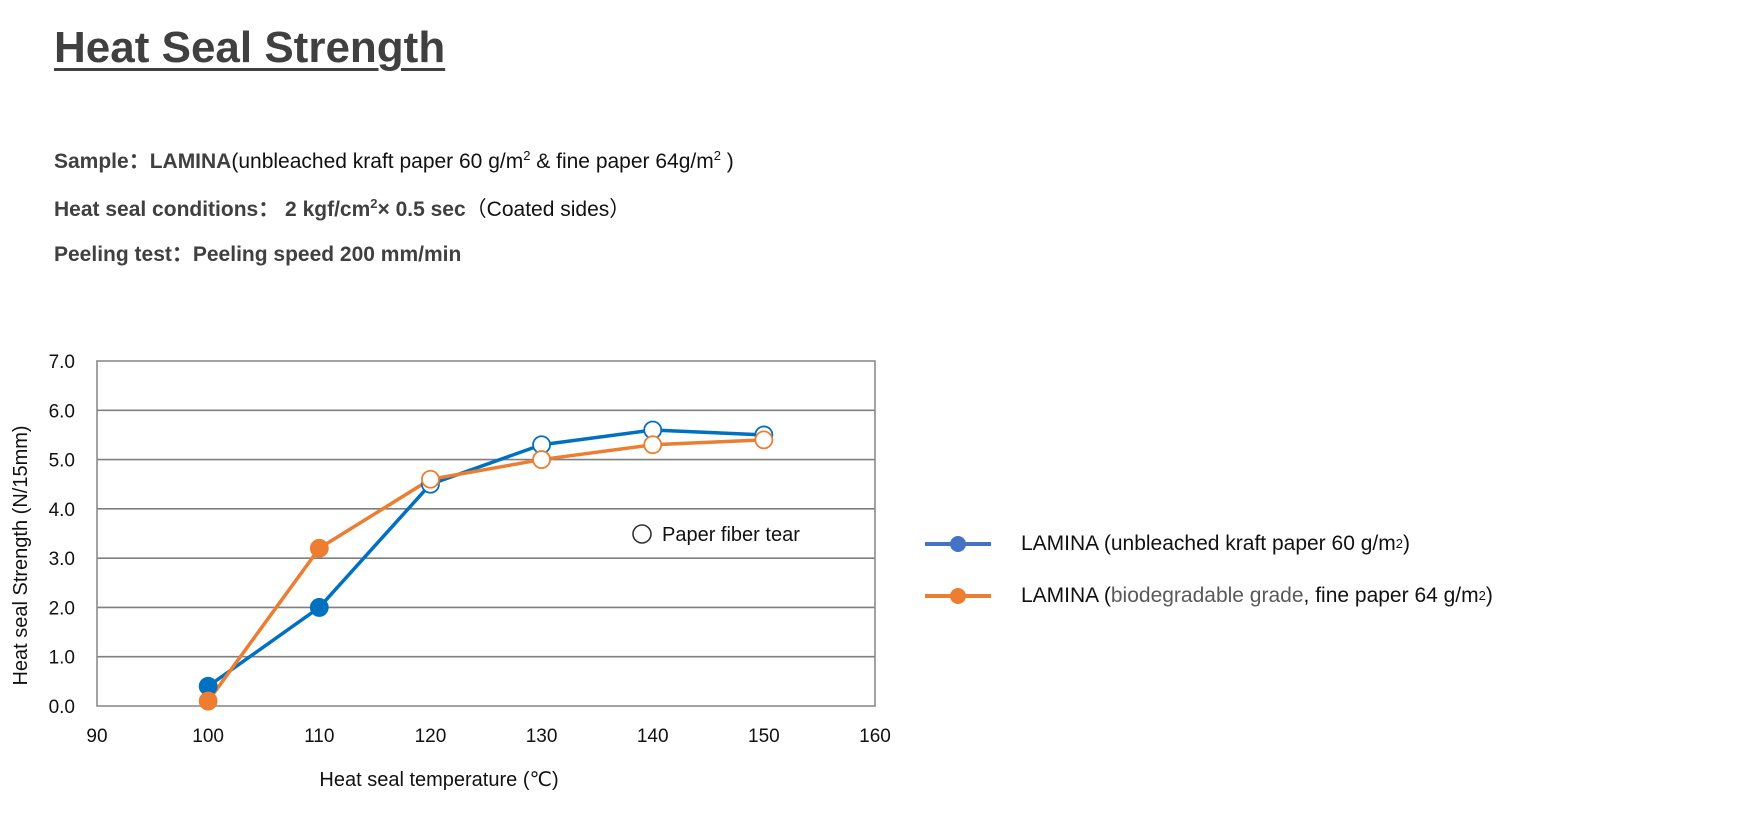 Image resolution: width=1740 pixels, height=817 pixels. Describe the element at coordinates (96, 736) in the screenshot. I see `x-tick-label: 90` at that location.